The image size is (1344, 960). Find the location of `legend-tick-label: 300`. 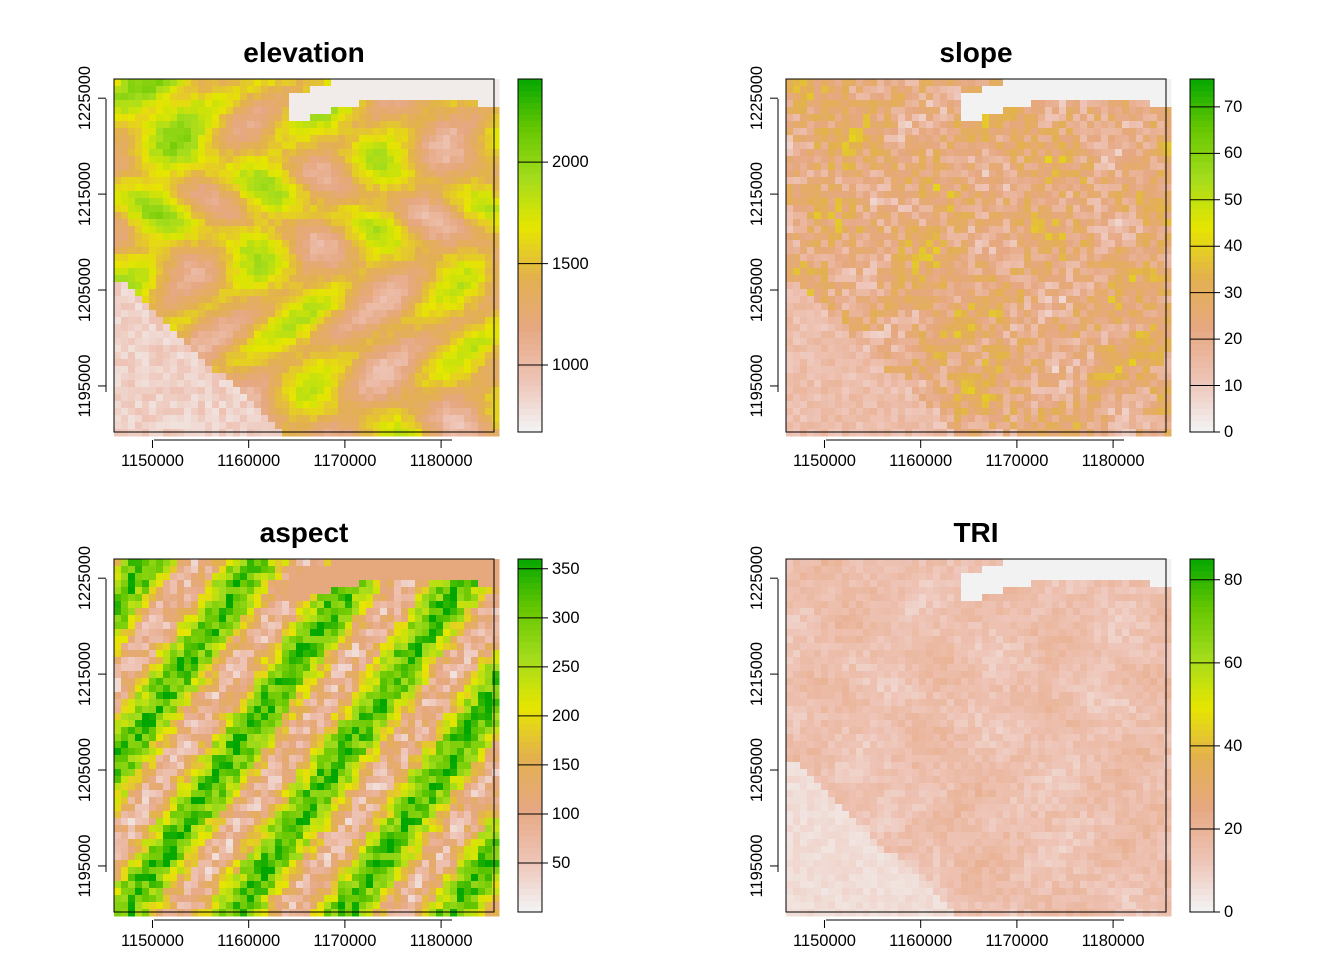

legend-tick-label: 300 is located at coordinates (566, 617).